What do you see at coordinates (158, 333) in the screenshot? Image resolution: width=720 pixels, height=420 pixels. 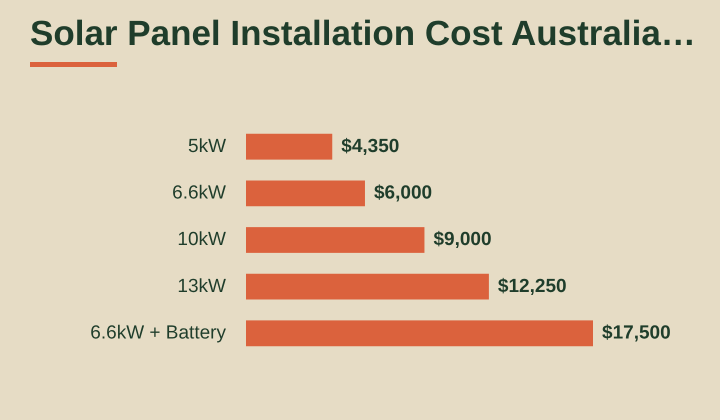 I see `y-tick-label: 6.6kW + Battery` at bounding box center [158, 333].